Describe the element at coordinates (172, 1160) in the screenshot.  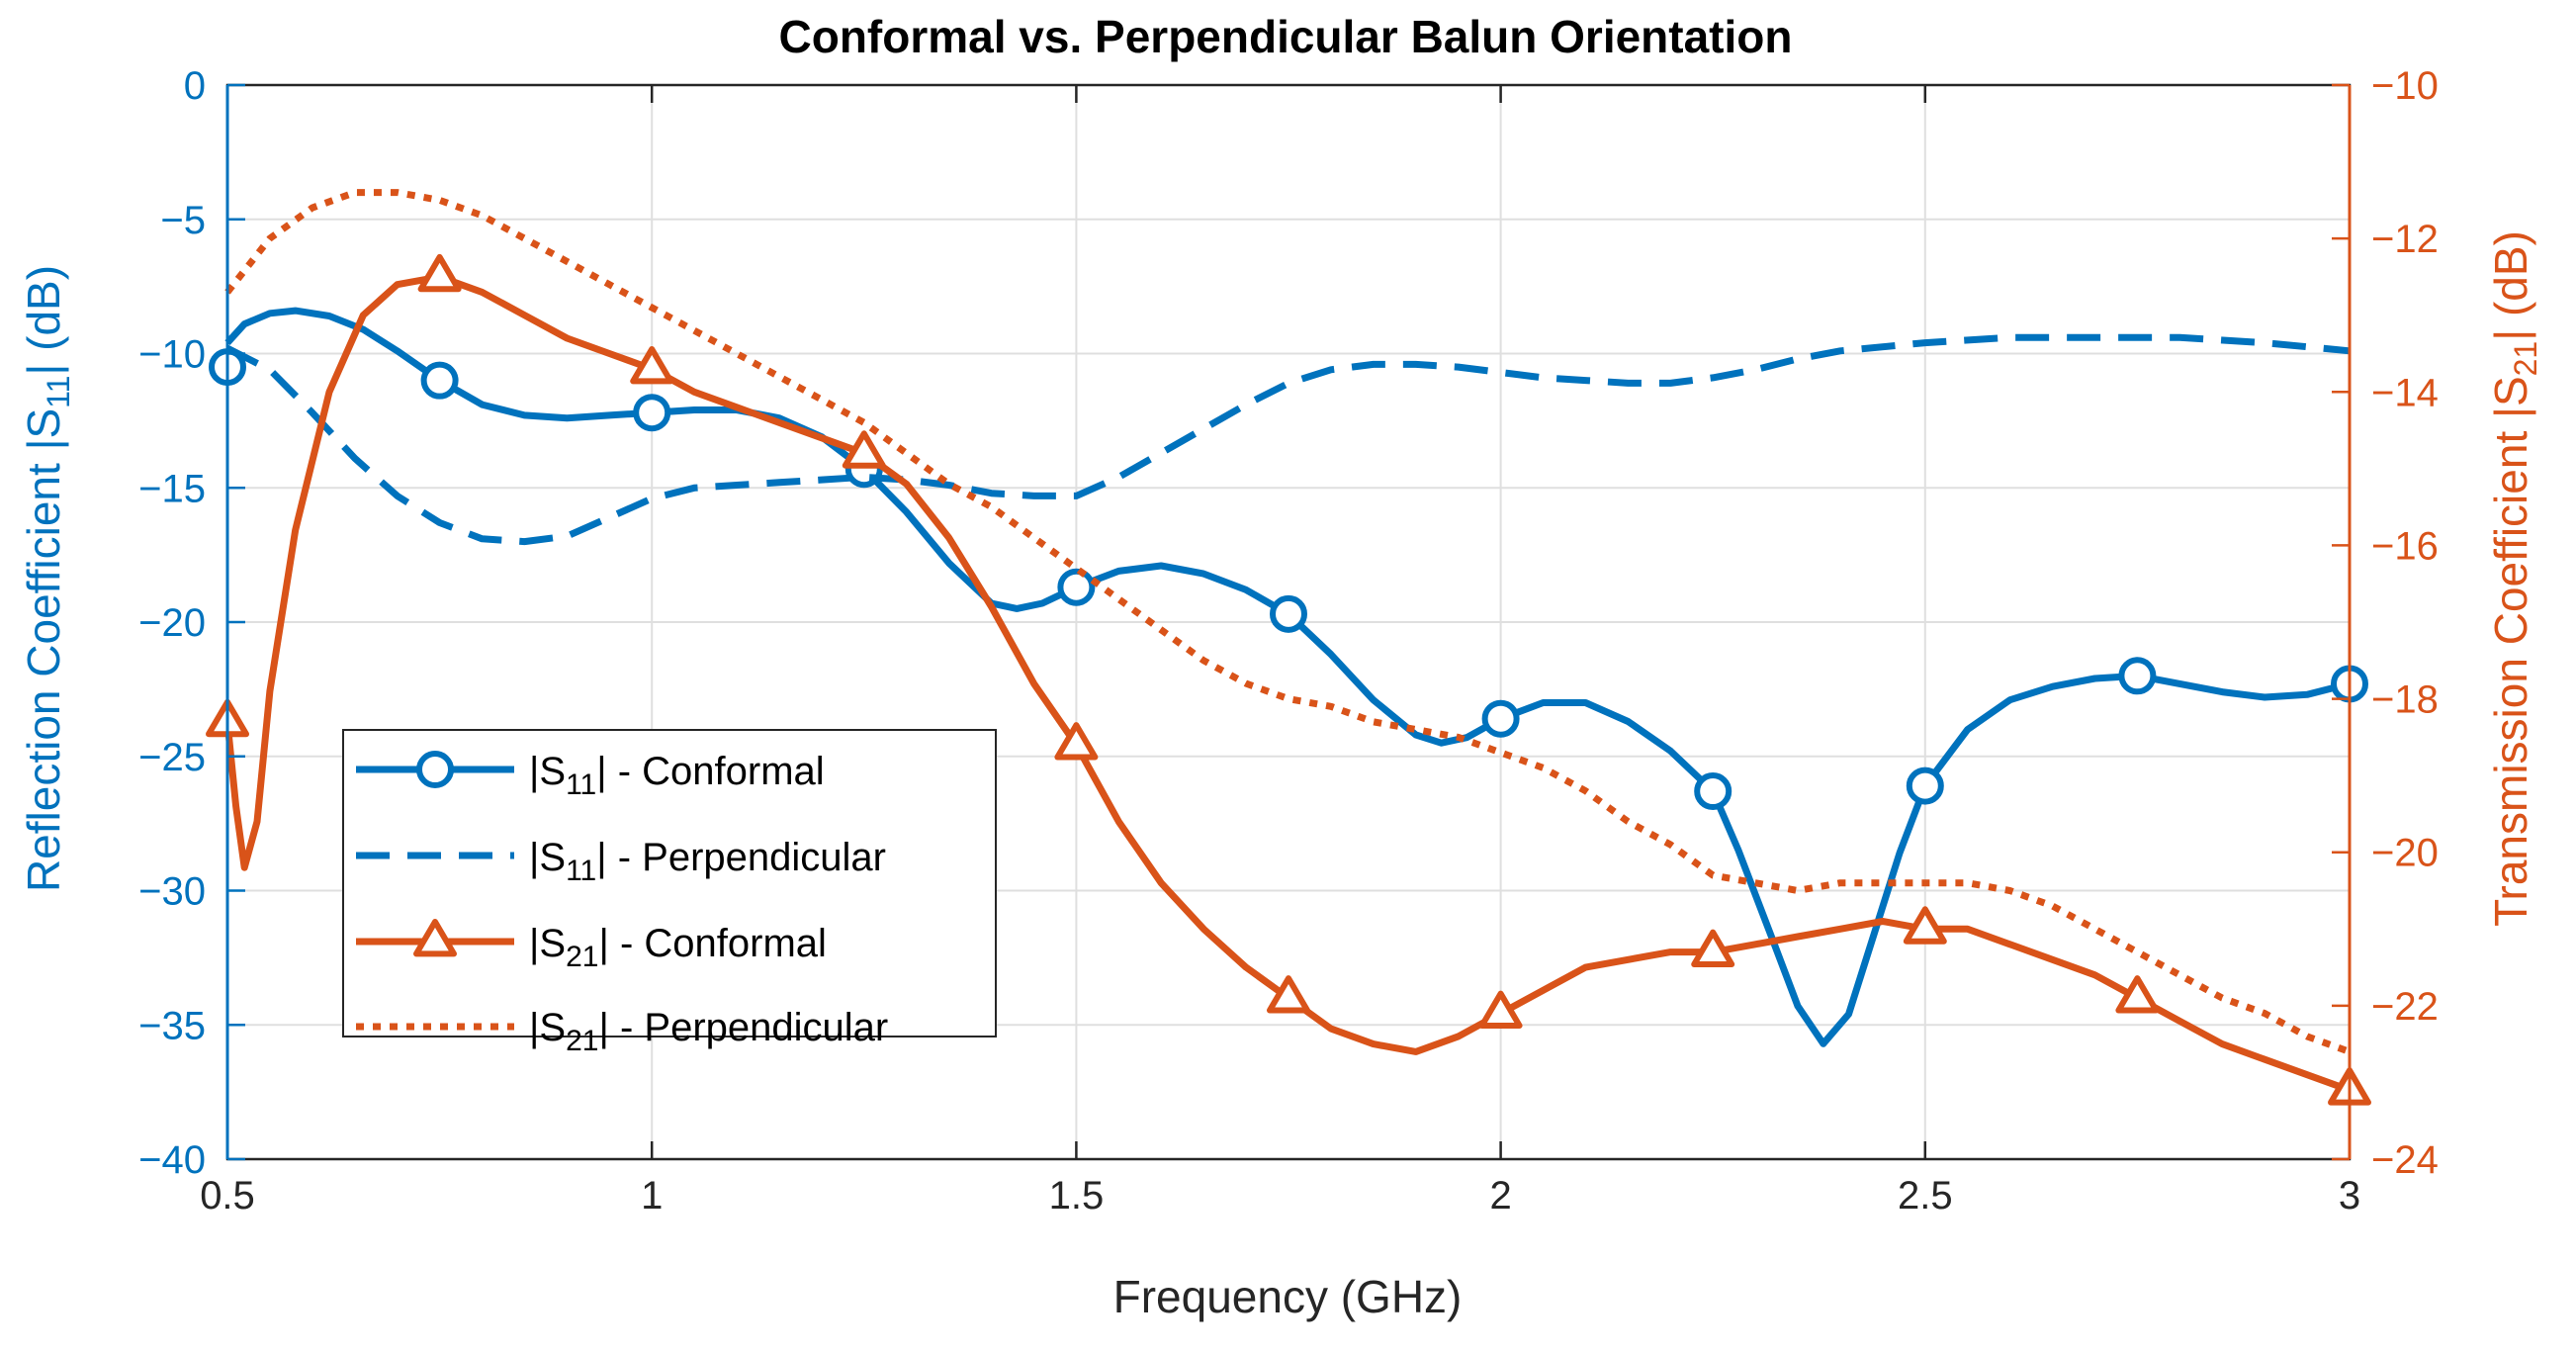
I see `y-left-tick-label: −40` at that location.